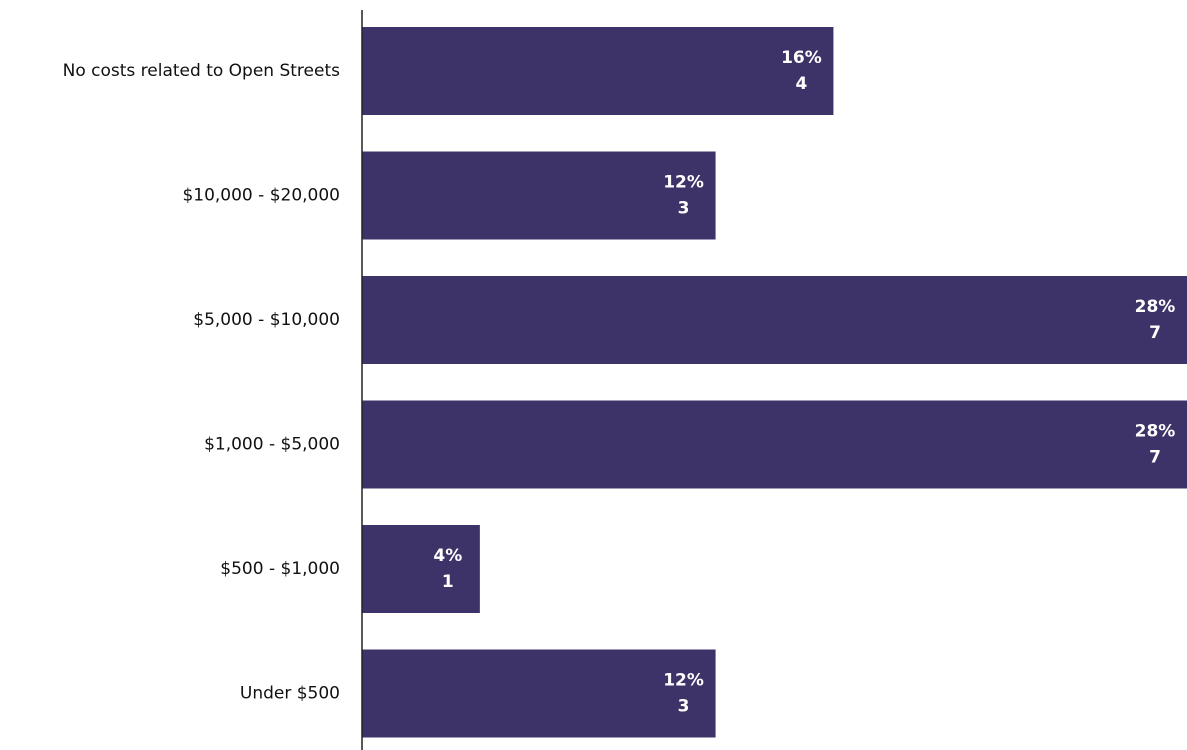 The width and height of the screenshot is (1187, 750). I want to click on category-label: $1,000 - $5,000, so click(272, 445).